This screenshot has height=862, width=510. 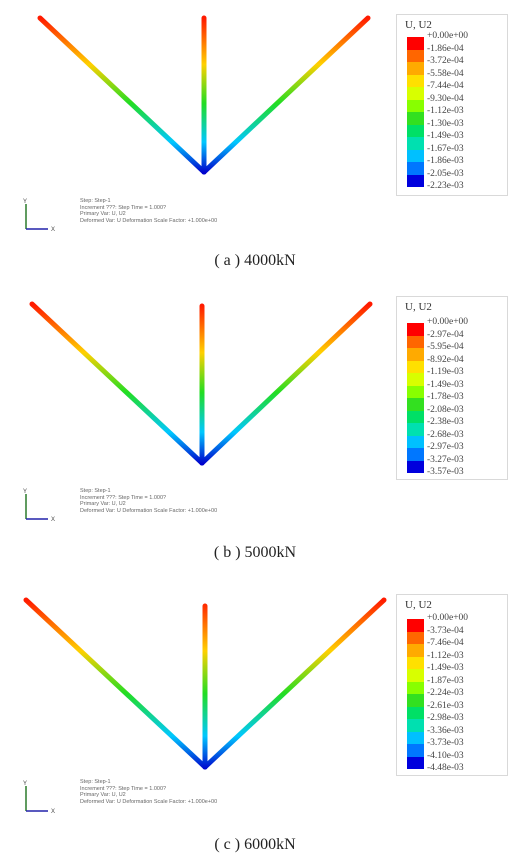 I want to click on legend-value: -7.44e-04, so click(x=445, y=86).